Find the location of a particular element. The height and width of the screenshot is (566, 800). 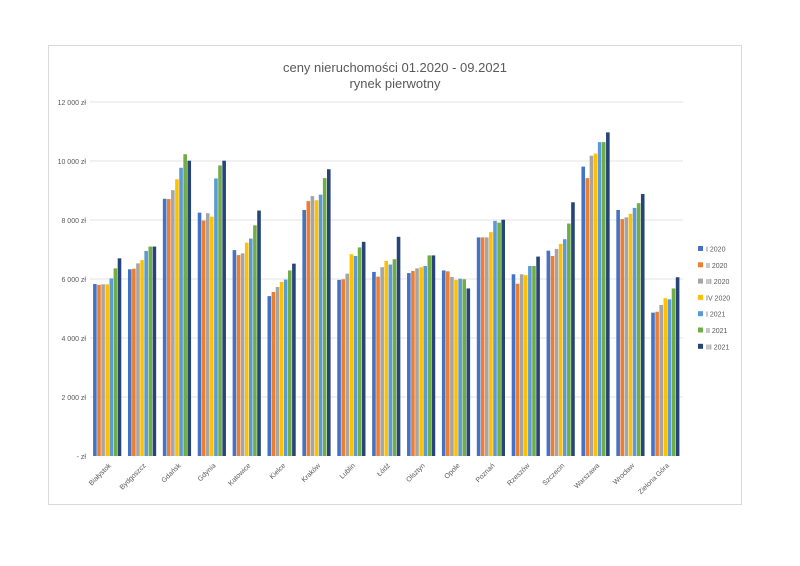

x-tick-label: Kraków is located at coordinates (312, 473).